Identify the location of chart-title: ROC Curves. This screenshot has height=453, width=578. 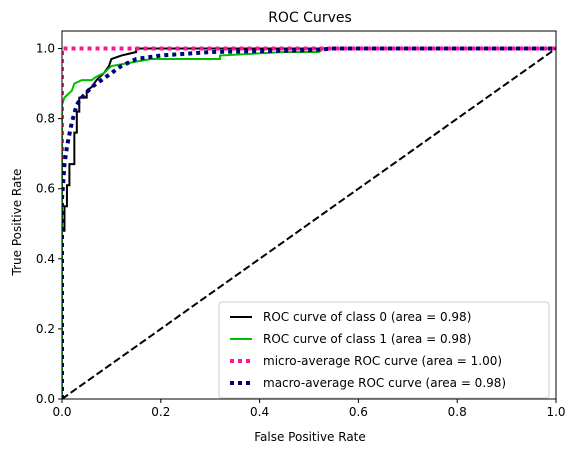
(310, 18).